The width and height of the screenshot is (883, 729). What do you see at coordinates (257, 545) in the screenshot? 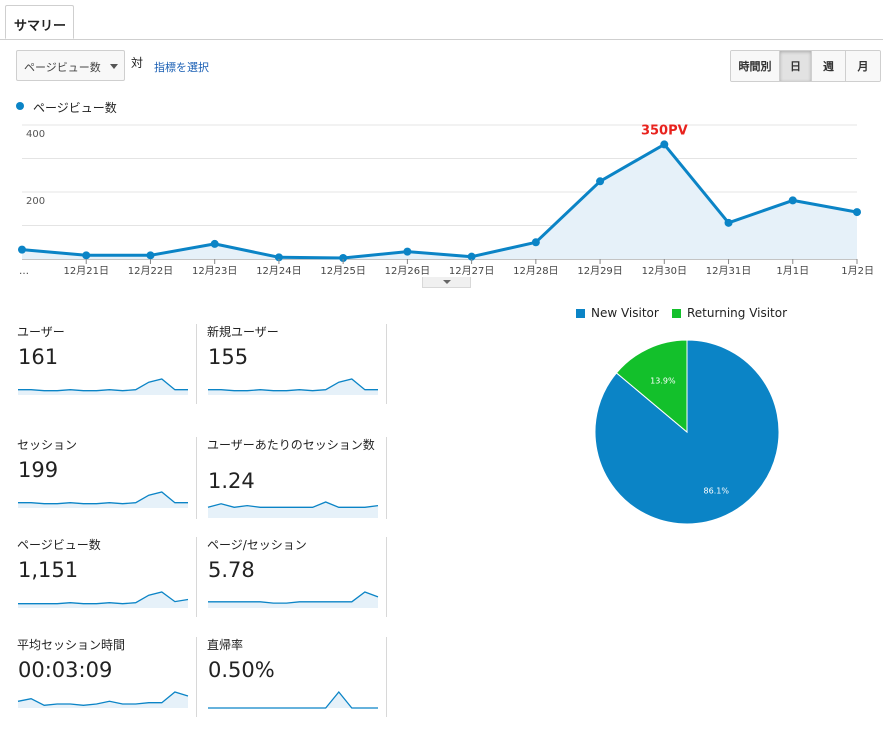
I see `metric-label: ページ/セッション` at bounding box center [257, 545].